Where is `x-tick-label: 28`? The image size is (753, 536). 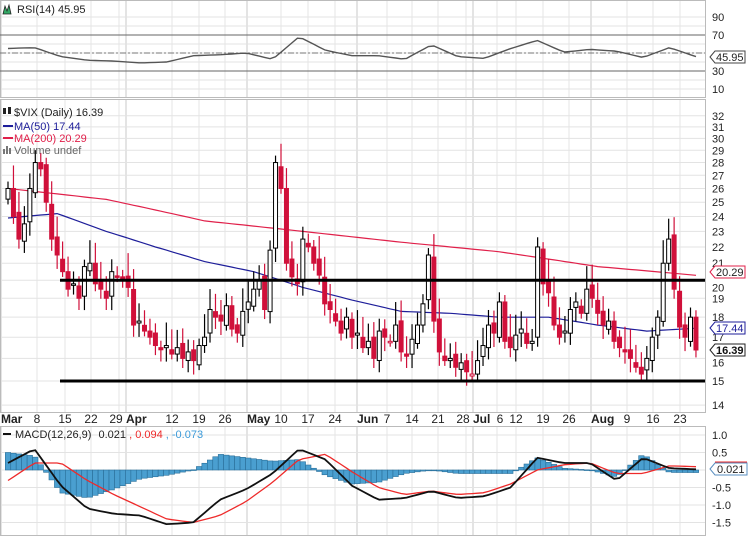 x-tick-label: 28 is located at coordinates (463, 419).